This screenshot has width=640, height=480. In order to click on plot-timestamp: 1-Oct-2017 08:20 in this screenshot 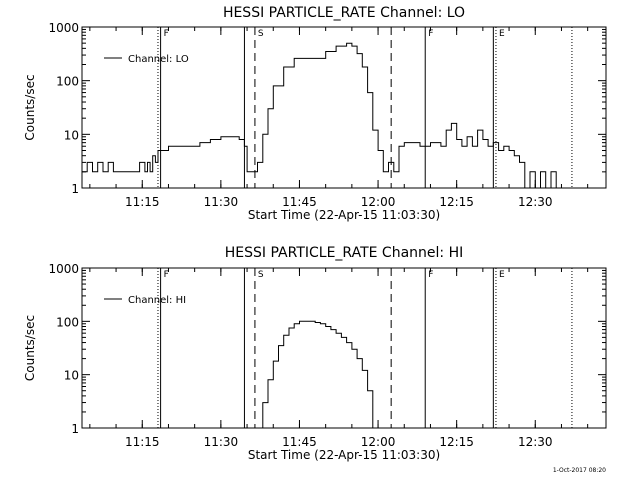, I will do `click(579, 470)`.